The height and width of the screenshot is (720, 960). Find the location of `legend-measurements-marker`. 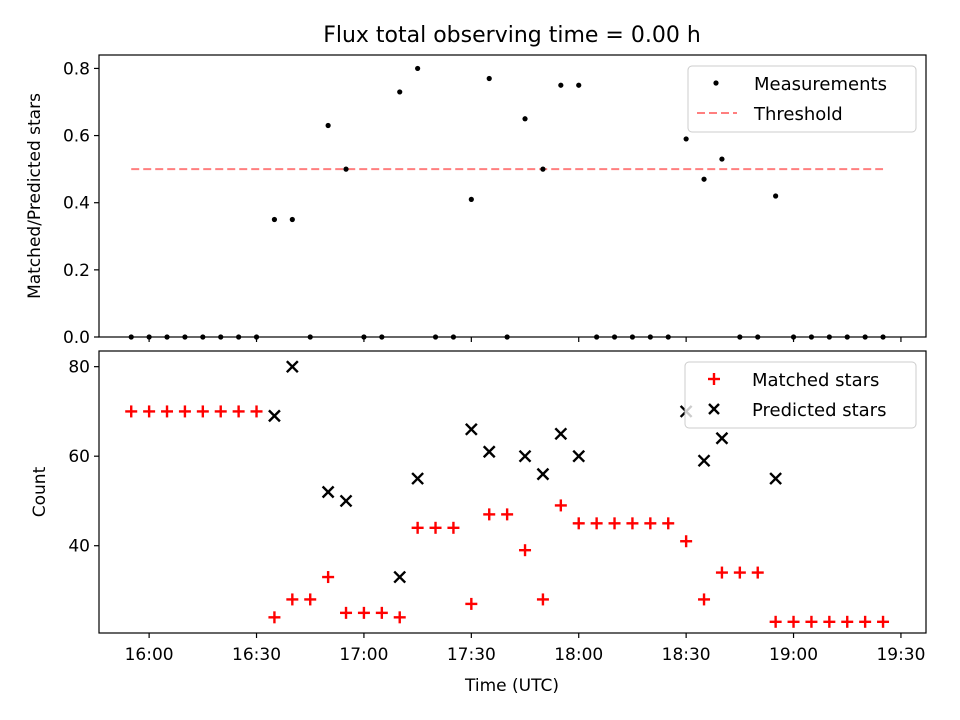

legend-measurements-marker is located at coordinates (716, 83).